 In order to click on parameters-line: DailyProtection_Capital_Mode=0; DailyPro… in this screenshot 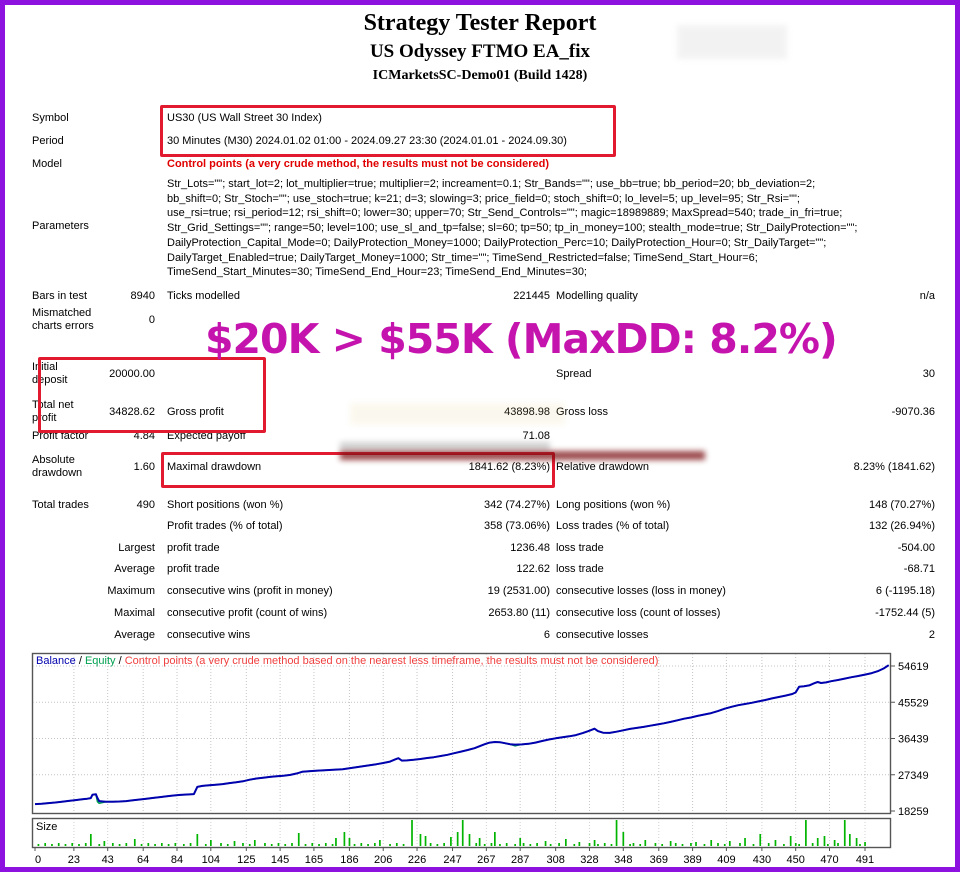, I will do `click(497, 242)`.